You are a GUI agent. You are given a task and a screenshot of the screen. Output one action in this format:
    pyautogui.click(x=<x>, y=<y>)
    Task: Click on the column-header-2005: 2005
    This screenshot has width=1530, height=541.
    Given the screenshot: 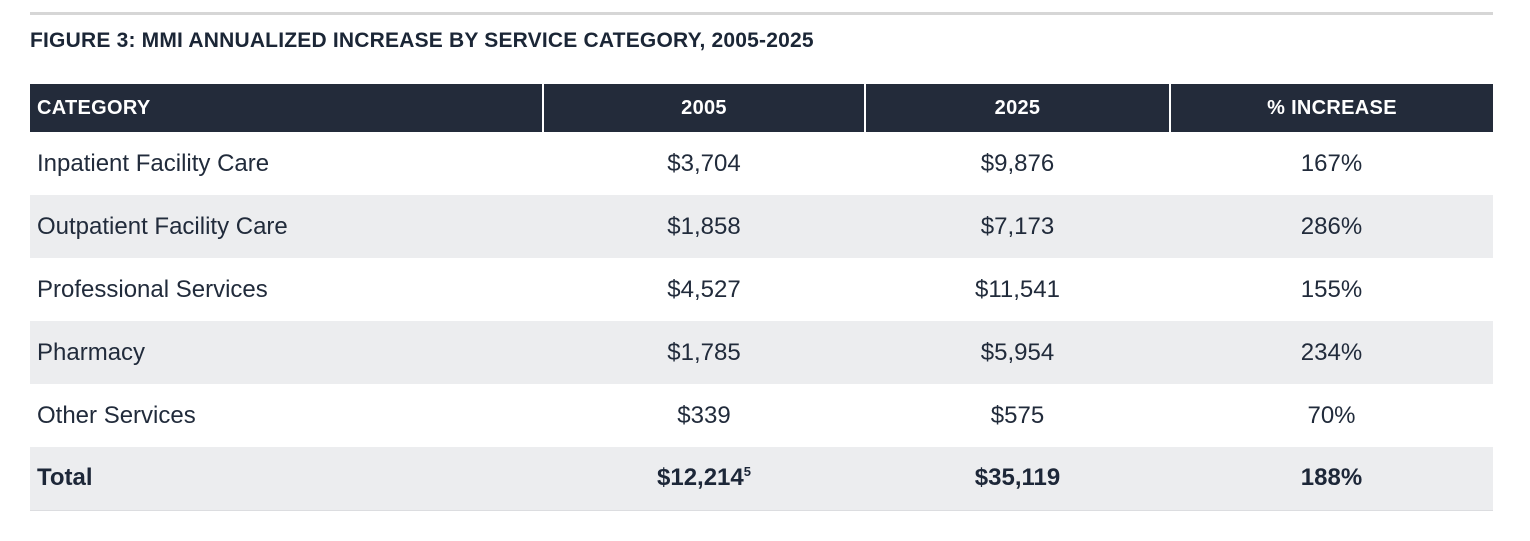 What is the action you would take?
    pyautogui.click(x=703, y=108)
    